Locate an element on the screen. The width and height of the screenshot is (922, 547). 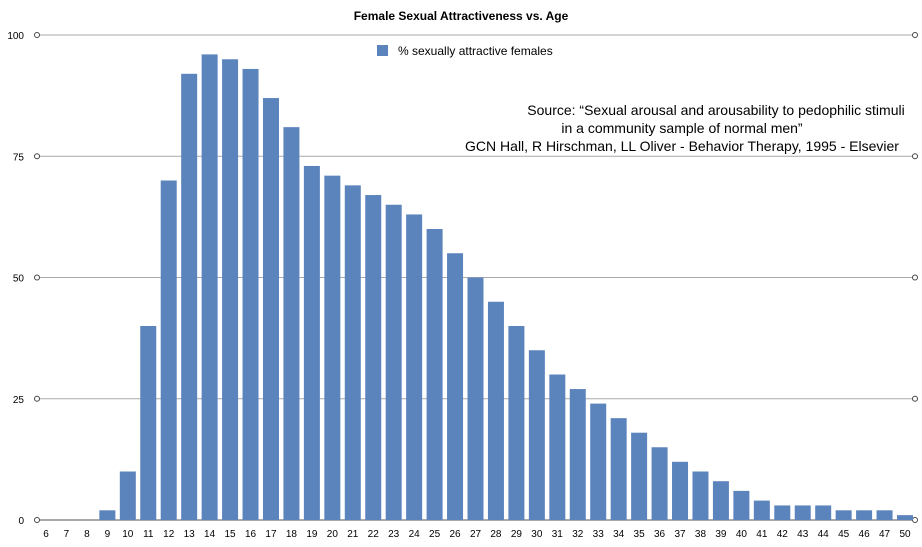
x-tick-label: 50 is located at coordinates (905, 534).